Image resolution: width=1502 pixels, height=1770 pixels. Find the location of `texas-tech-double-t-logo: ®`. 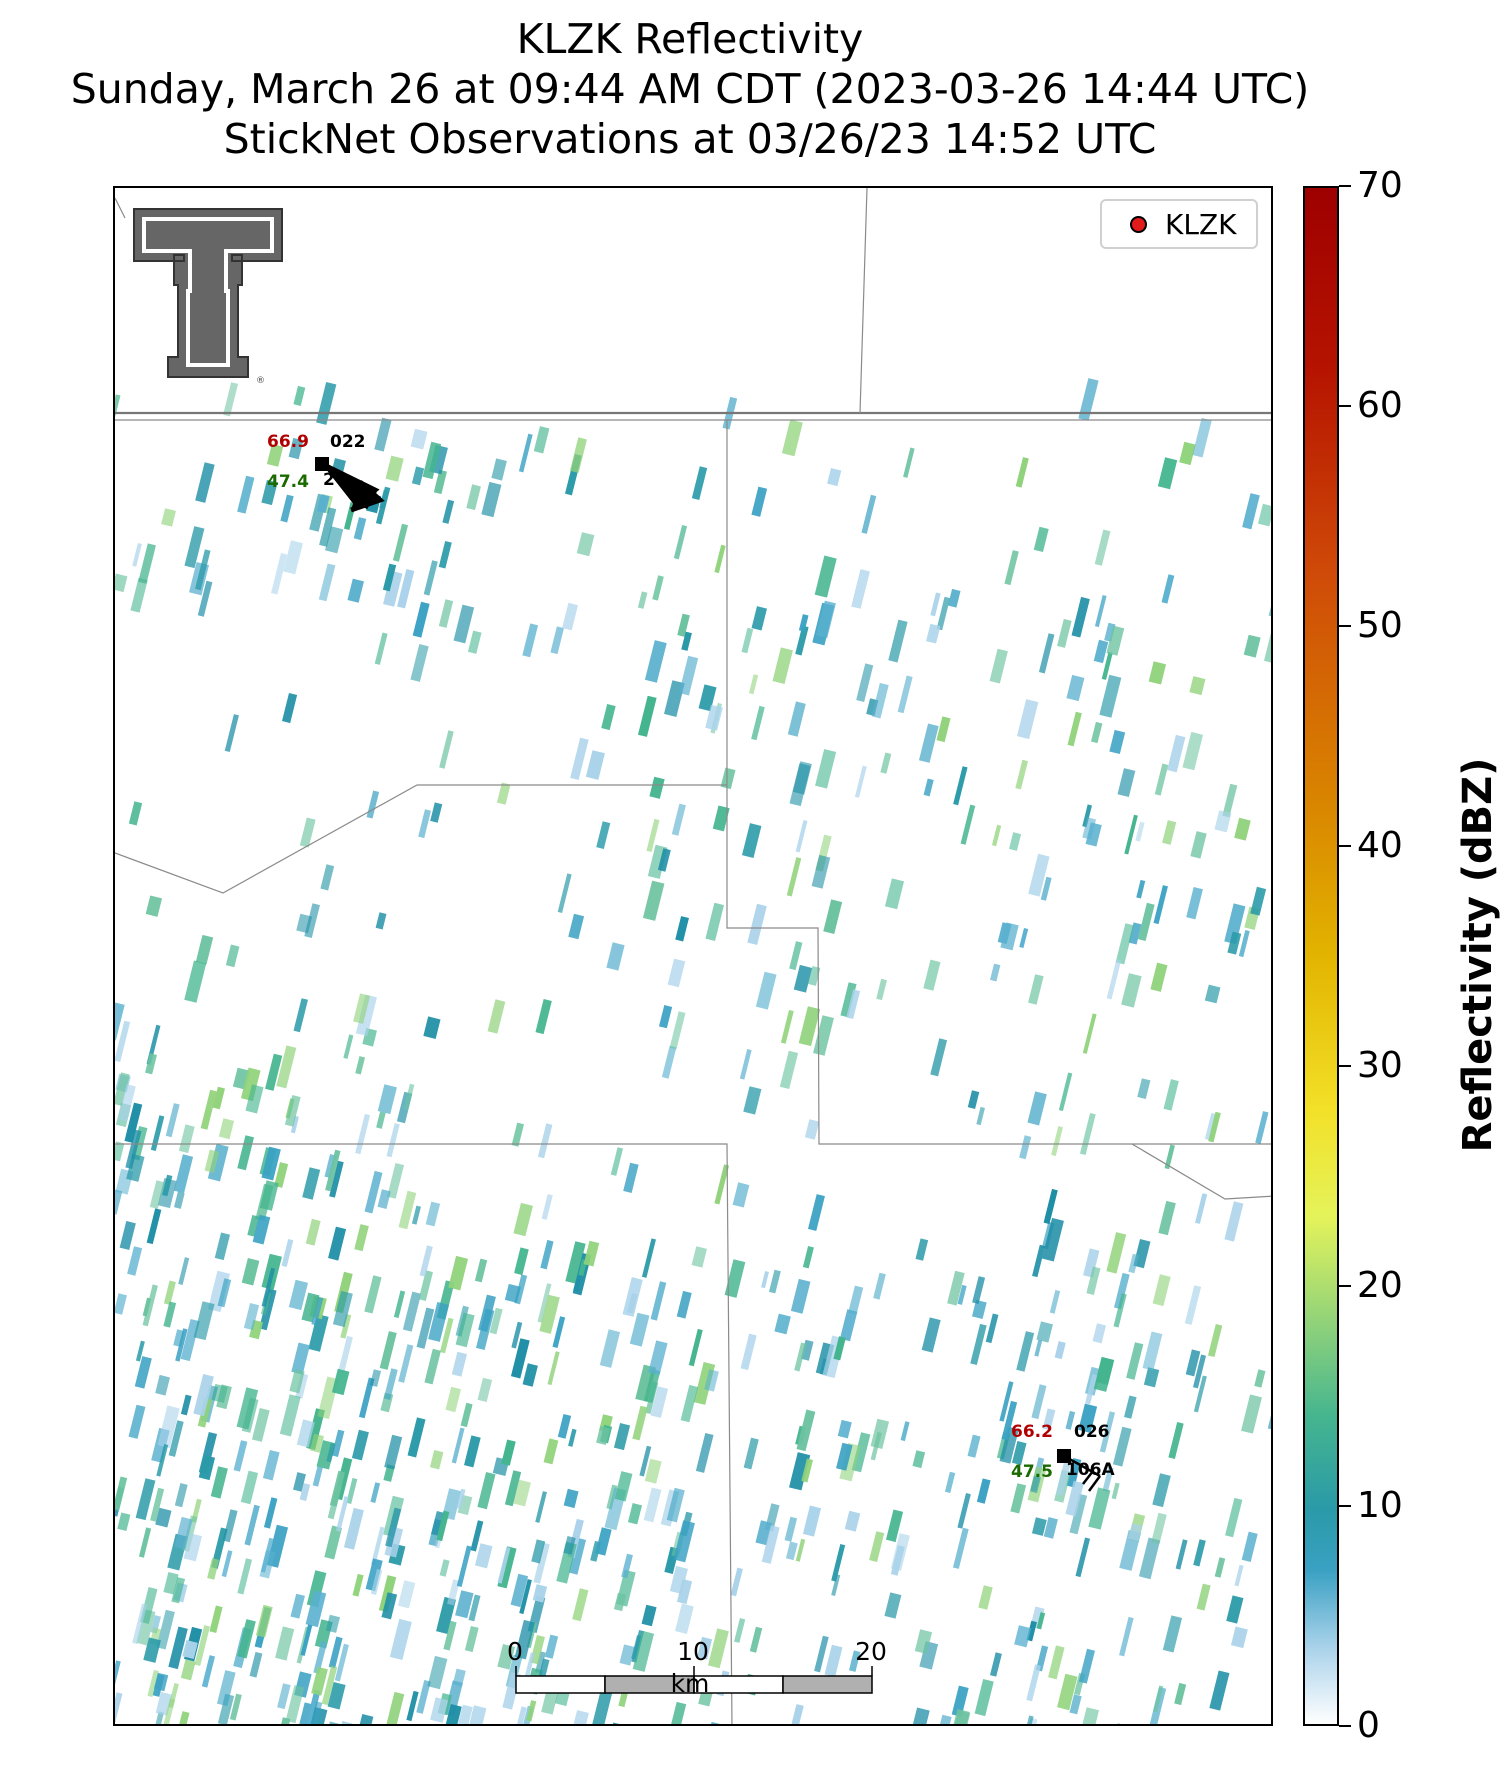

texas-tech-double-t-logo: ® is located at coordinates (208, 296).